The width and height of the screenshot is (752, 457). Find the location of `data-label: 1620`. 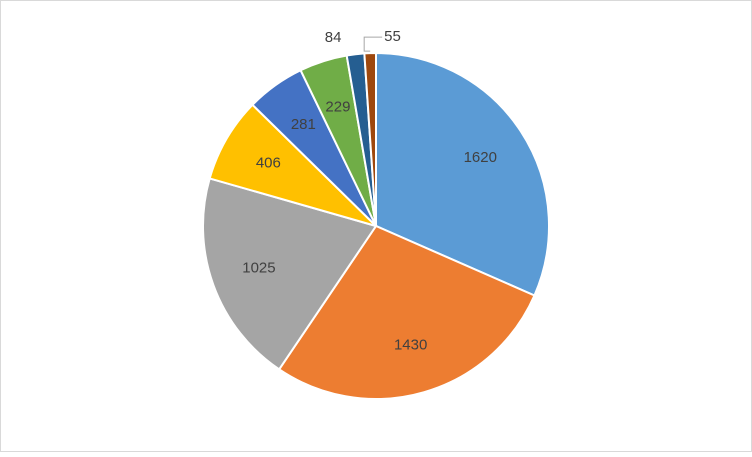

data-label: 1620 is located at coordinates (480, 157).